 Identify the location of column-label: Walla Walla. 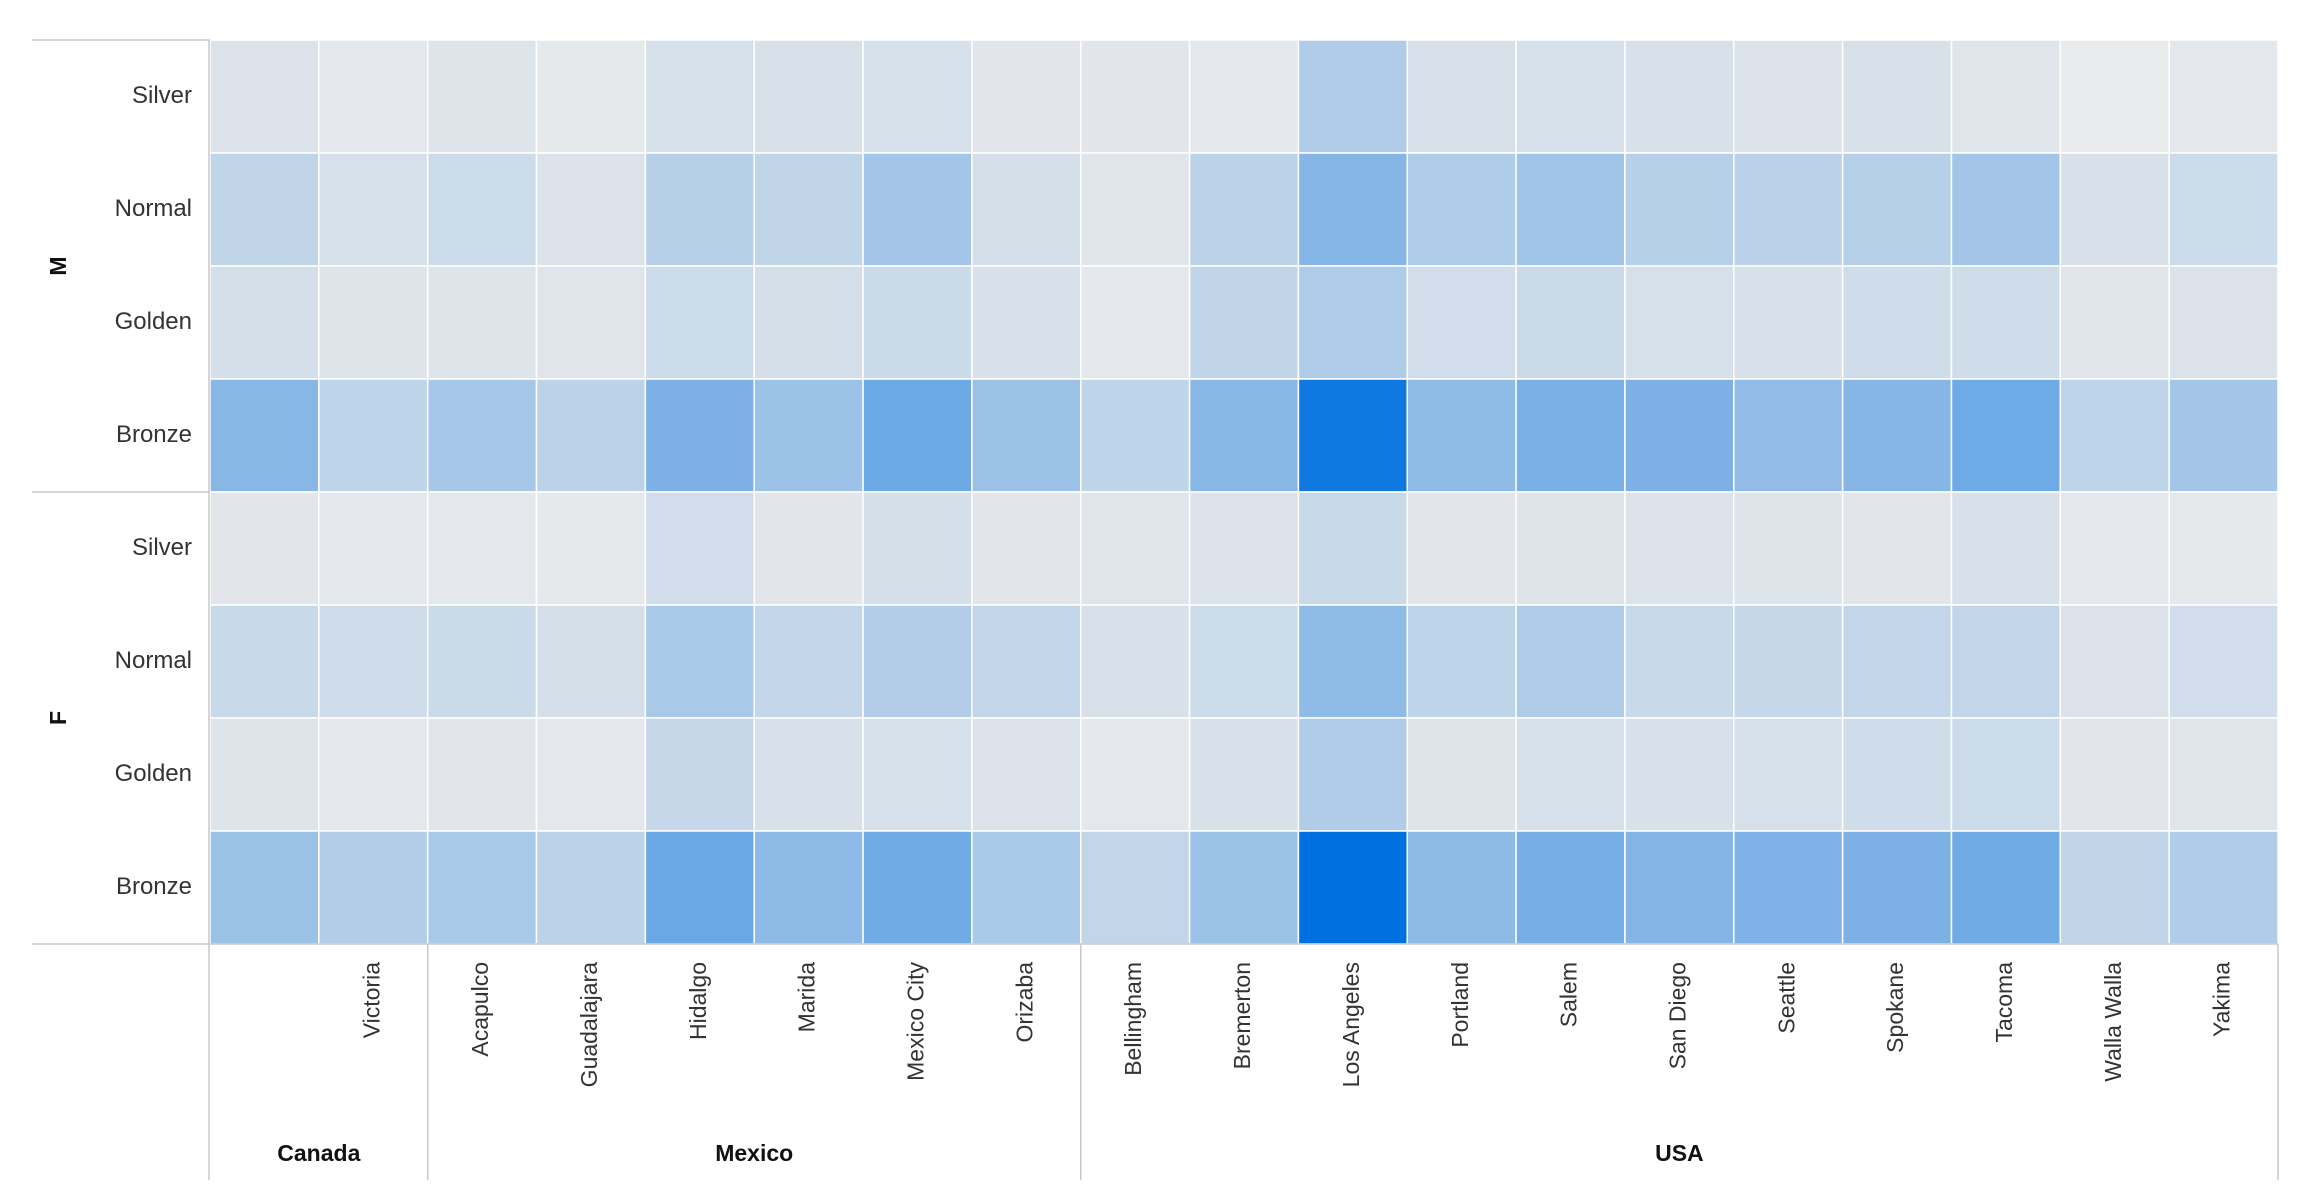
(2113, 1022).